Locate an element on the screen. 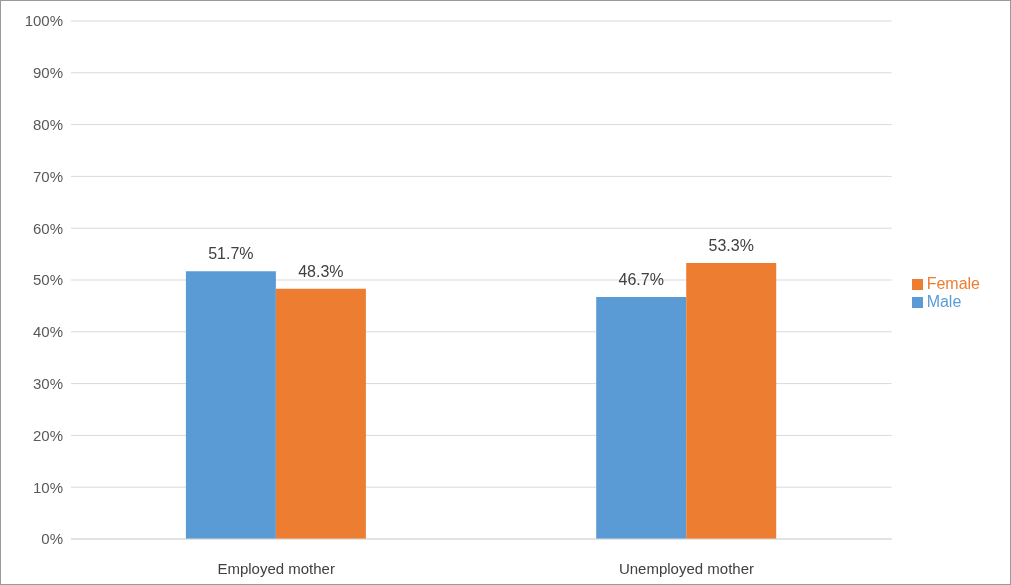  y-tick-label: 0% is located at coordinates (52, 539).